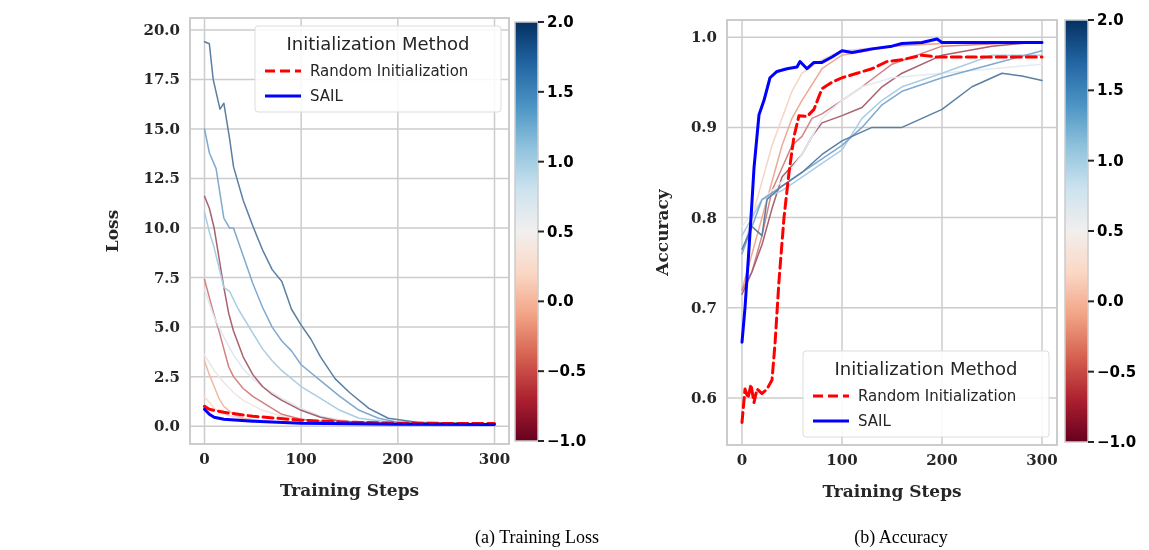 The height and width of the screenshot is (550, 1149). I want to click on y-tick-label: 0.8, so click(703, 217).